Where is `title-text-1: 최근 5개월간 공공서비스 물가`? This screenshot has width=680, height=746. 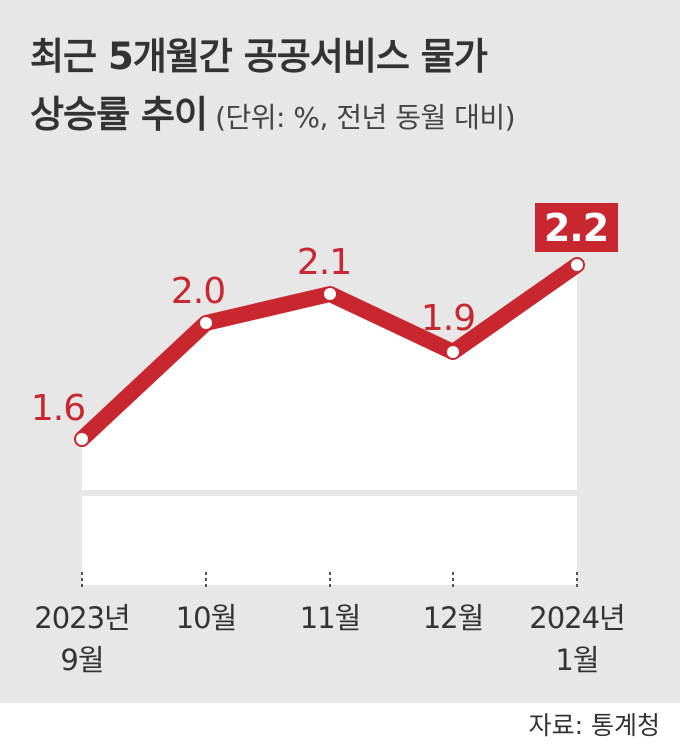 title-text-1: 최근 5개월간 공공서비스 물가 is located at coordinates (259, 56).